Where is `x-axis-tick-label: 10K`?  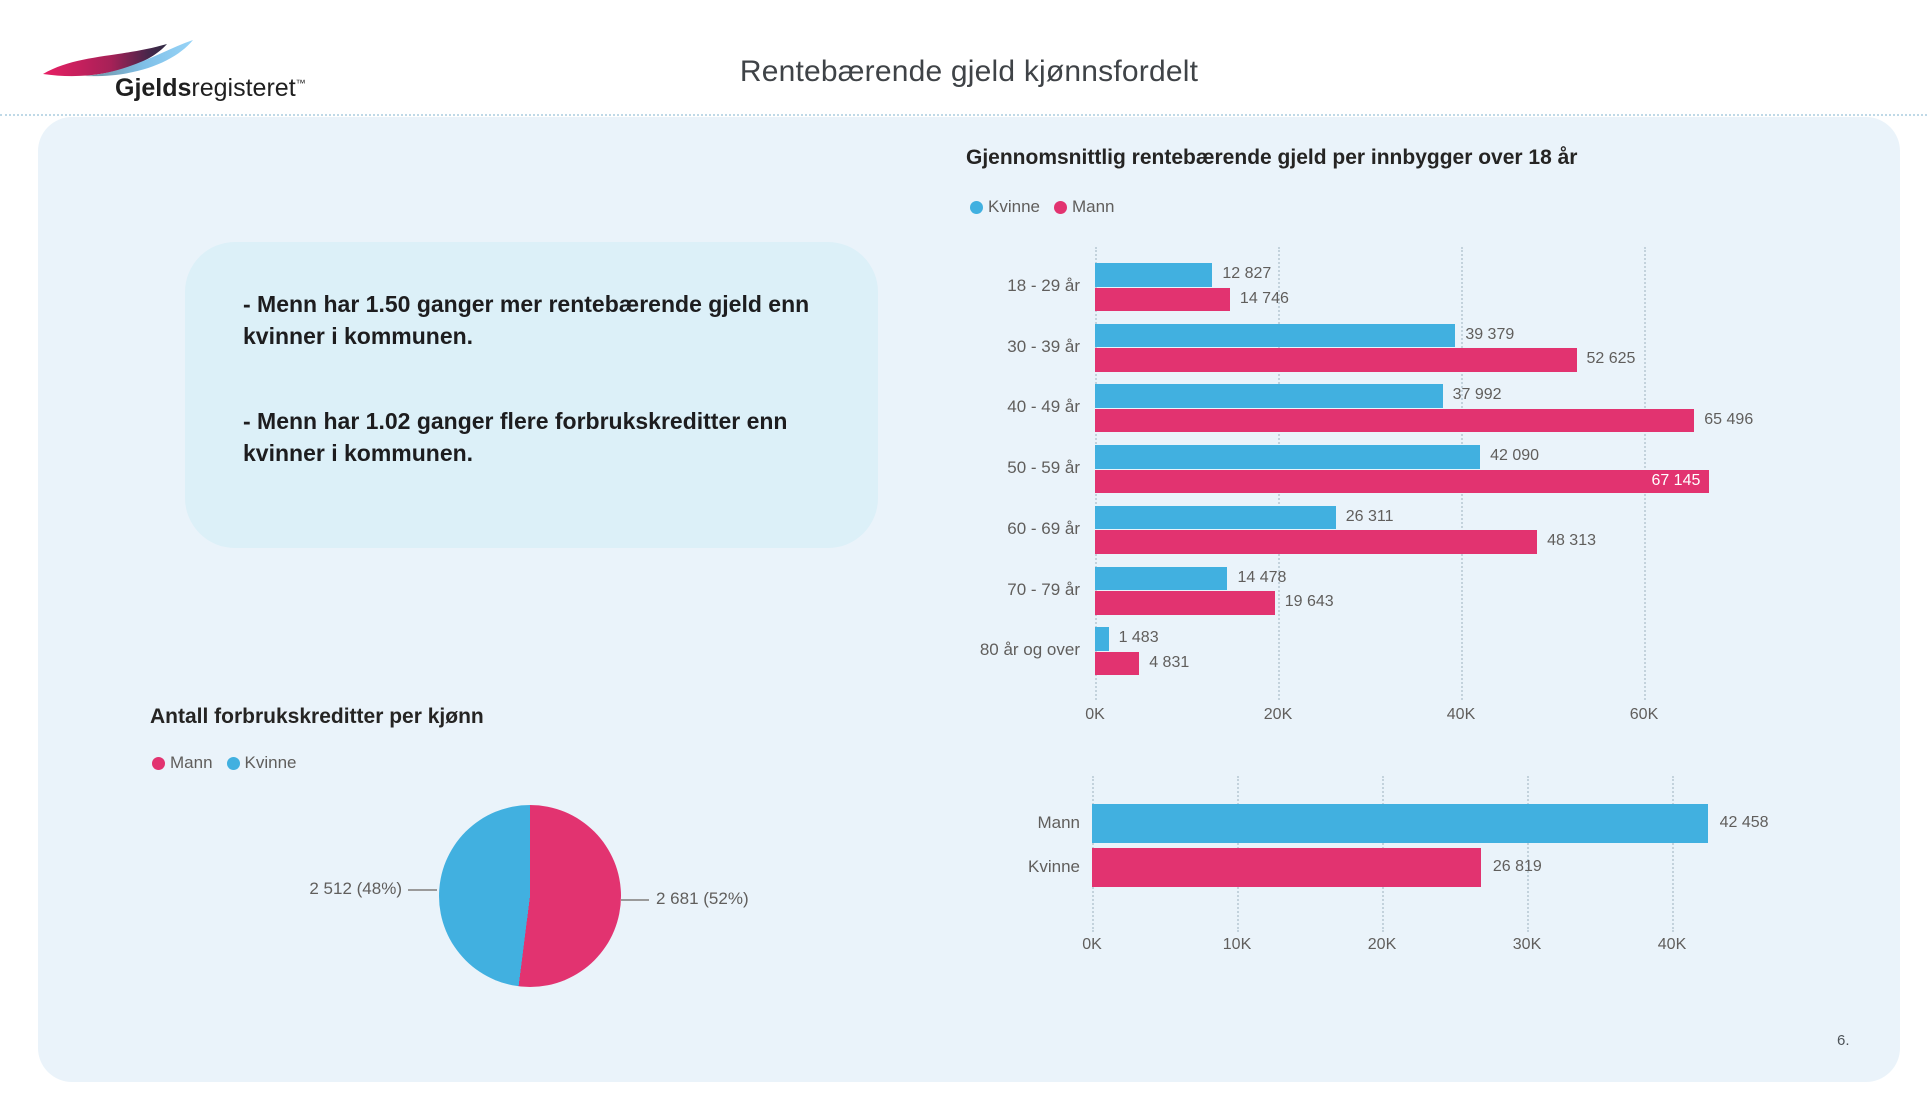 x-axis-tick-label: 10K is located at coordinates (1237, 944).